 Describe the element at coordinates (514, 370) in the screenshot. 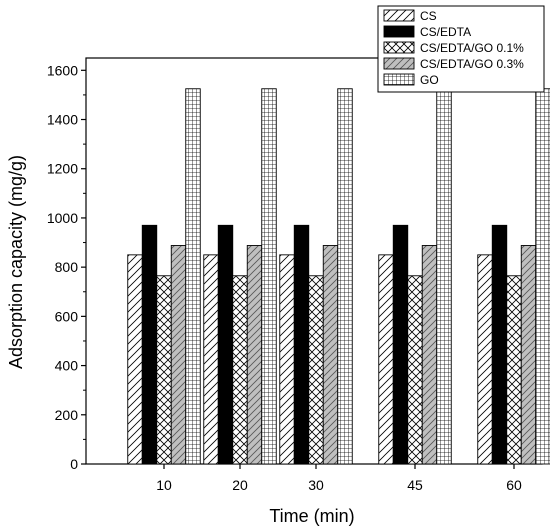

I see `bar-cs-edta-go-0-1--60` at that location.